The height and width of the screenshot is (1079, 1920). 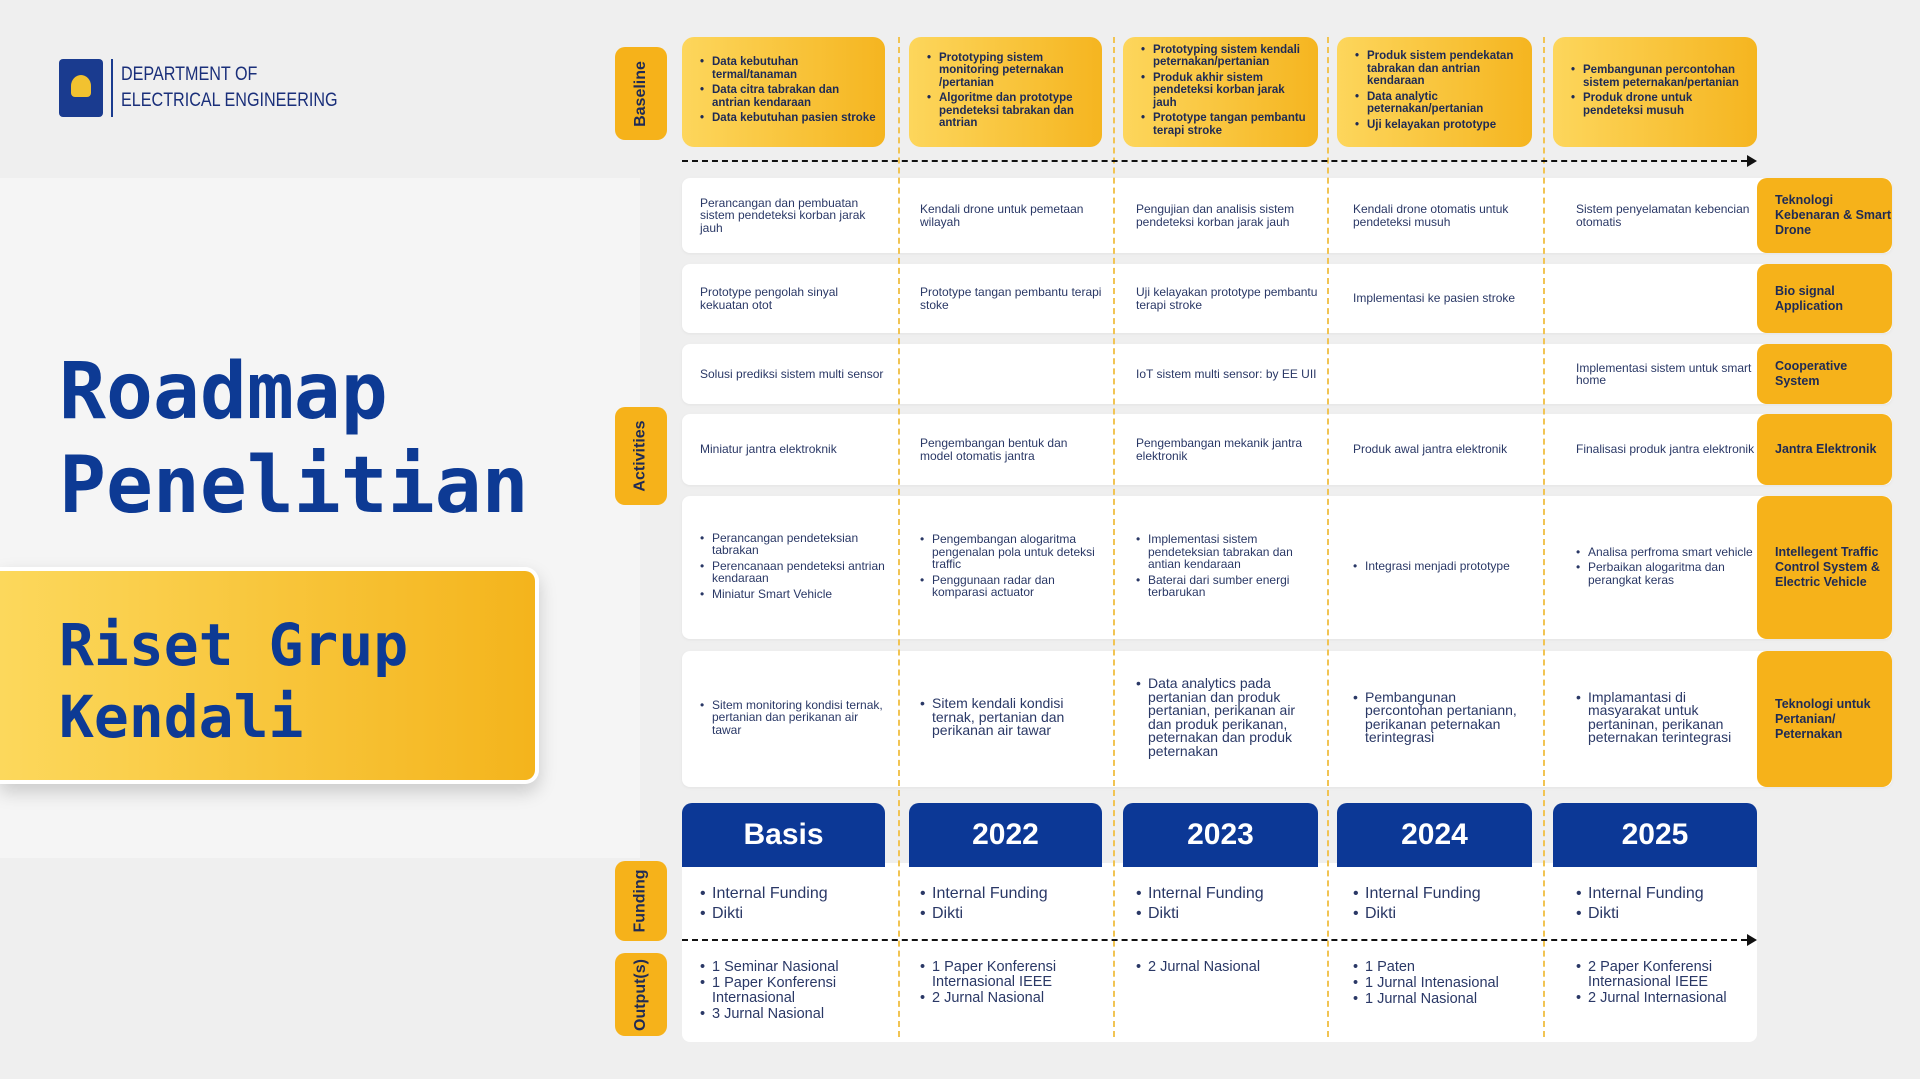 What do you see at coordinates (792, 594) in the screenshot?
I see `list-item: Miniatur Smart Vehicle` at bounding box center [792, 594].